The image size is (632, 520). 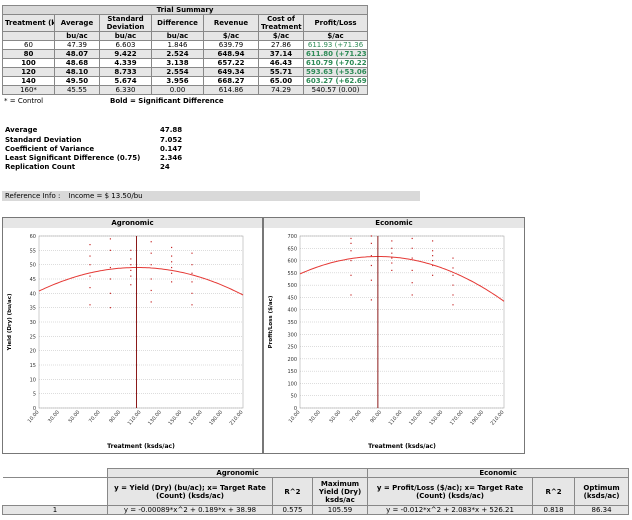 I want to click on y-tick-label: 300, so click(x=292, y=335).